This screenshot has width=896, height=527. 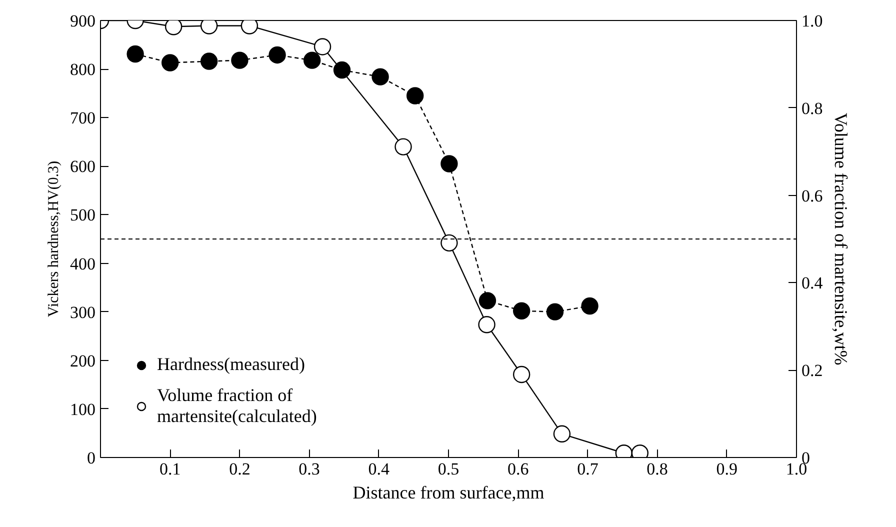 What do you see at coordinates (812, 108) in the screenshot?
I see `y2-tick-label: 0.8` at bounding box center [812, 108].